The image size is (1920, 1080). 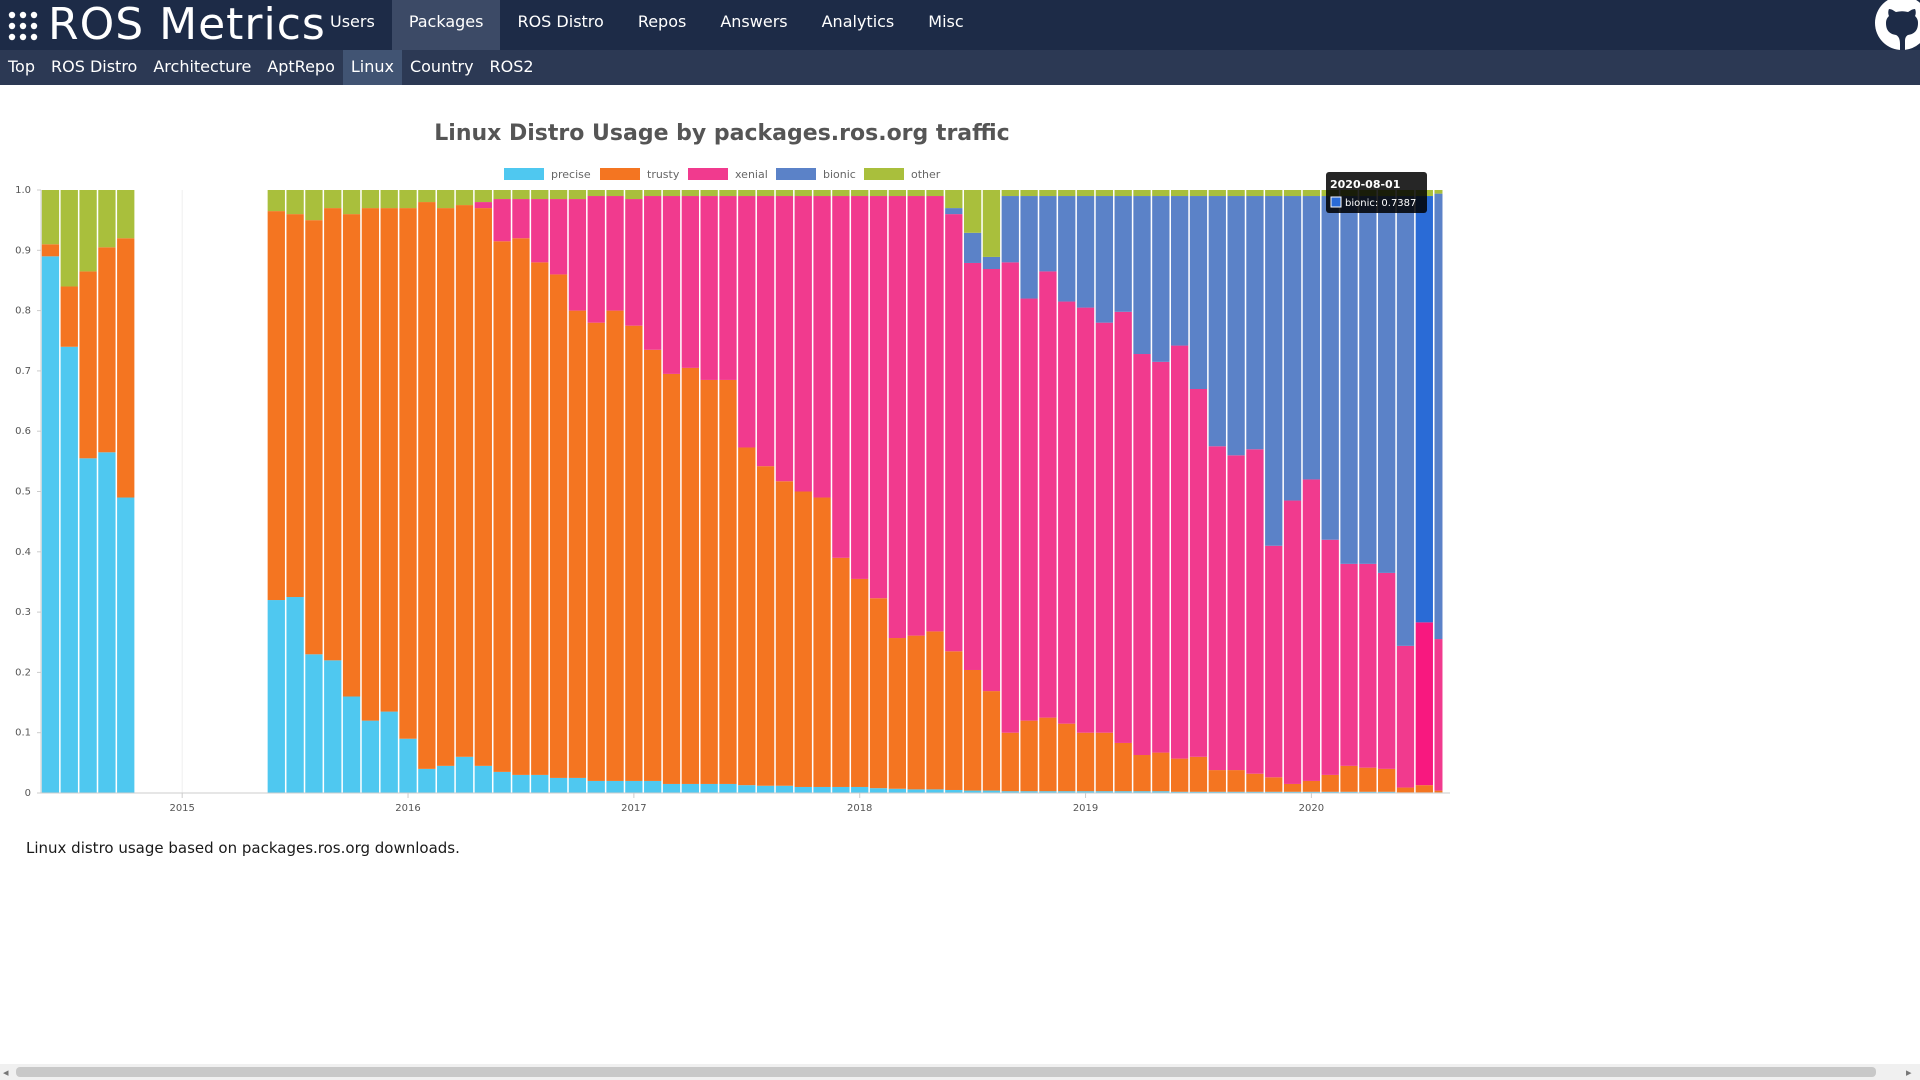 I want to click on legend-swatch-xenial, so click(x=708, y=174).